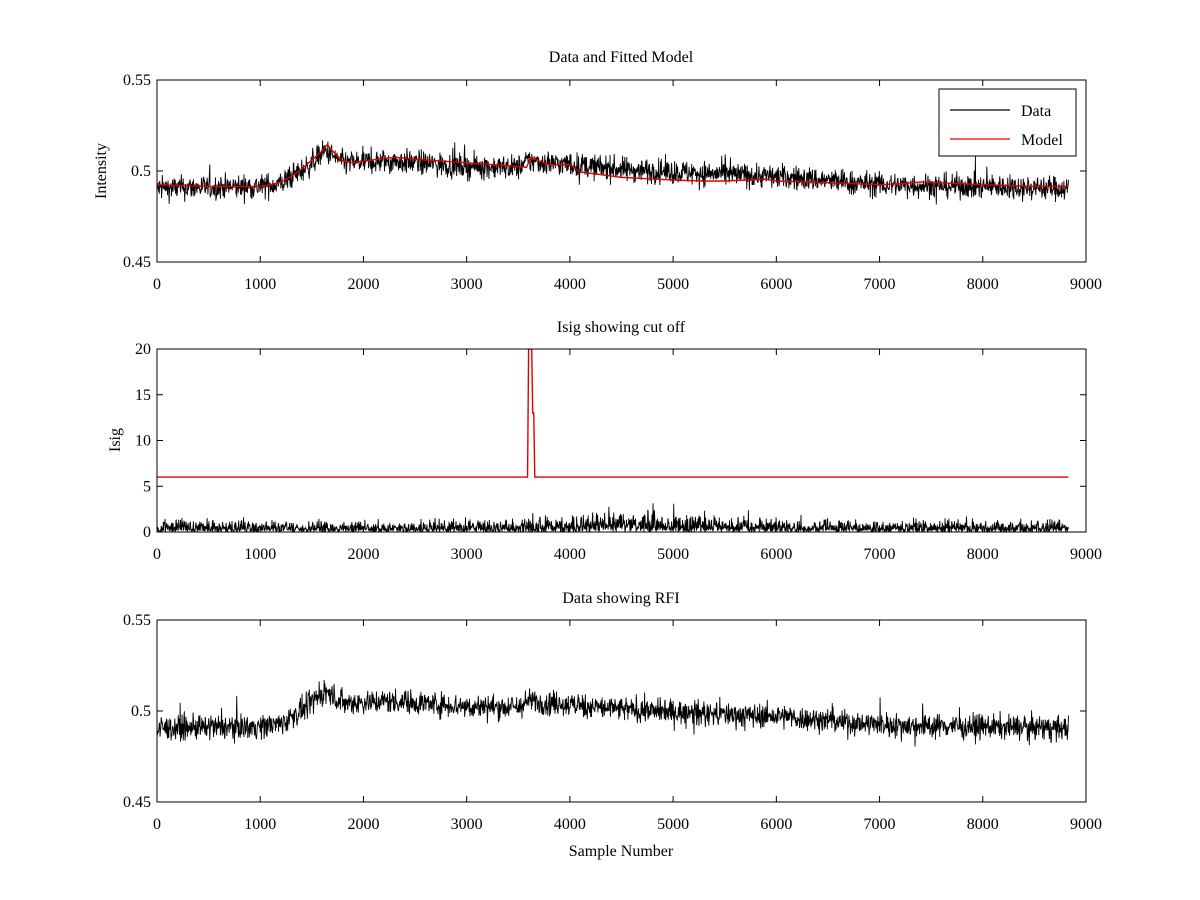  I want to click on y-tick-label: 20, so click(143, 349).